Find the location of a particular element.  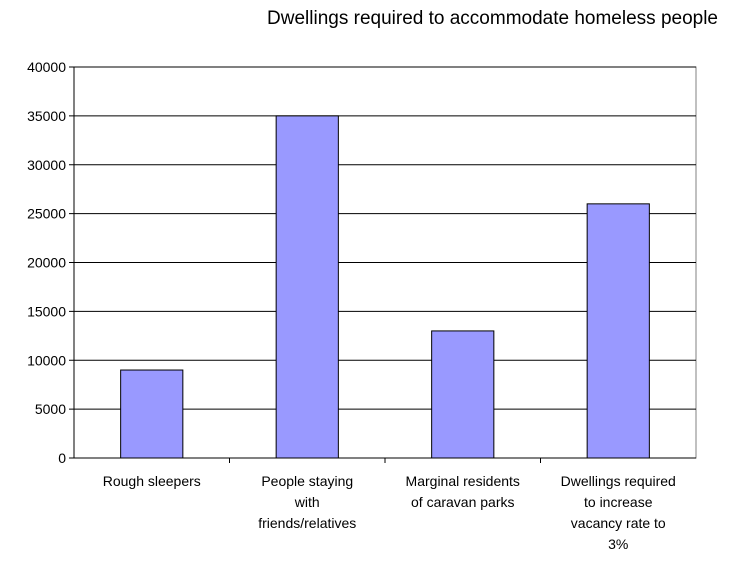

x-category-label: Rough sleepers is located at coordinates (152, 481).